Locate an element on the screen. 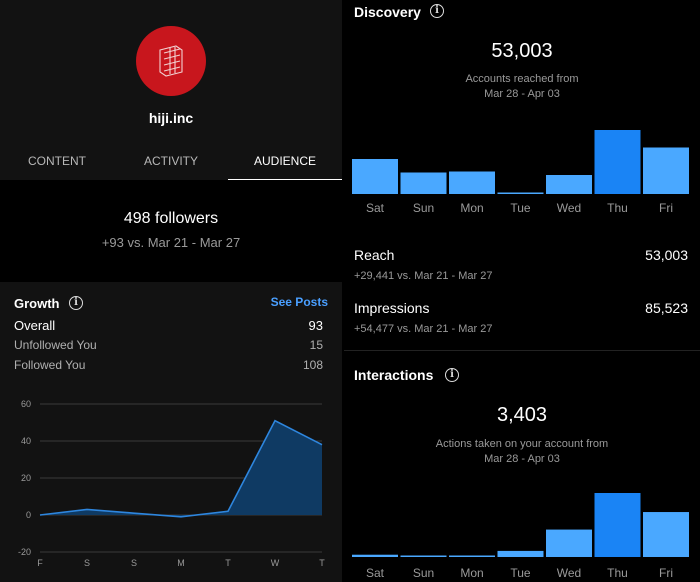 The image size is (700, 582). discovery-title: Discovery is located at coordinates (387, 12).